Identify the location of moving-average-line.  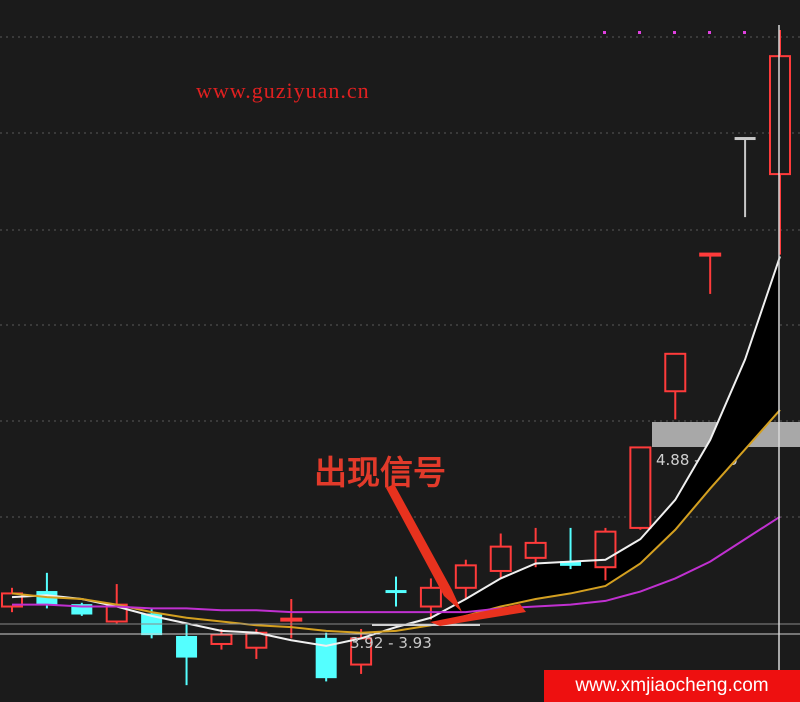
(396, 564).